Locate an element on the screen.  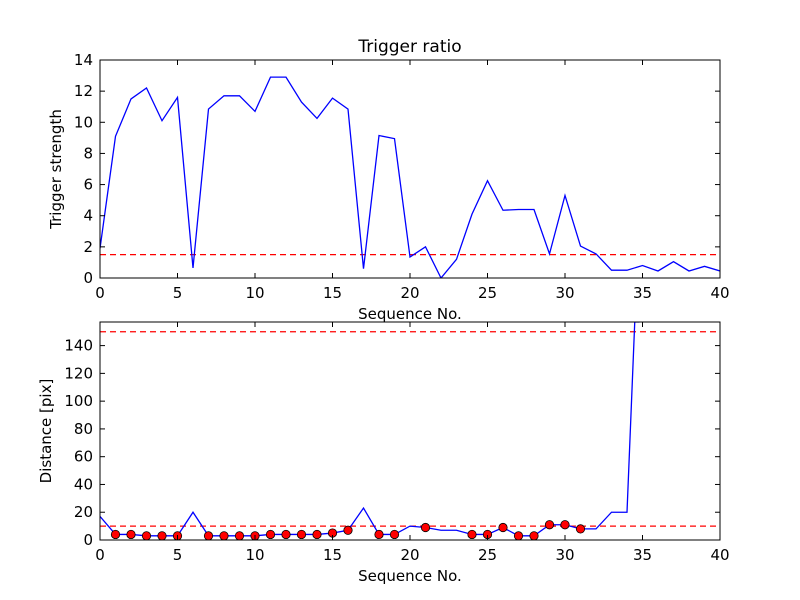
chart2-y-tick-label: 80 is located at coordinates (83, 429).